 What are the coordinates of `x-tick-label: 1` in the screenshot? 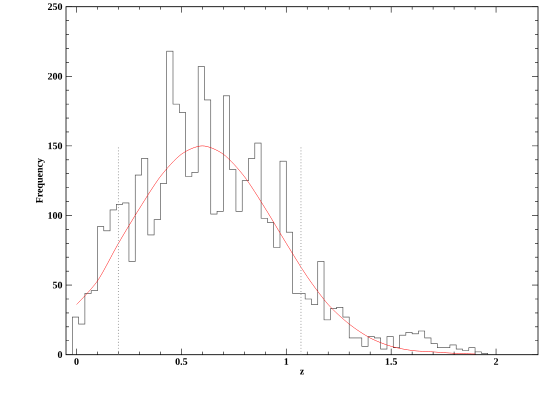 It's located at (286, 361).